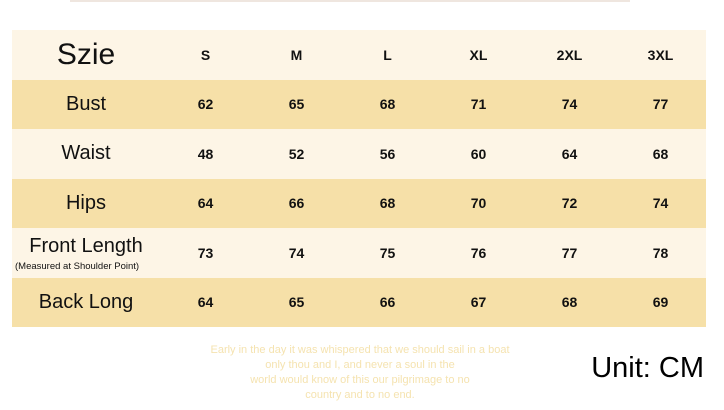 This screenshot has width=724, height=410. Describe the element at coordinates (359, 302) in the screenshot. I see `table-row: Back Long 64 65 66 67 68 69` at that location.